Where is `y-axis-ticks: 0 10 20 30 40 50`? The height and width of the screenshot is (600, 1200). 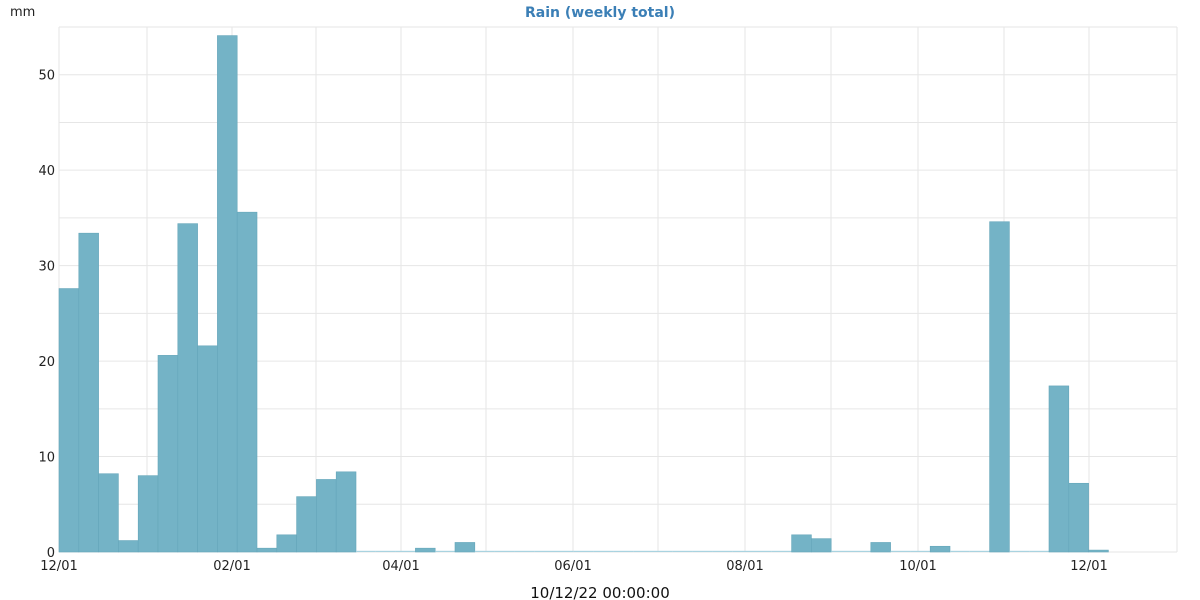
y-axis-ticks: 0 10 20 30 40 50 is located at coordinates (46, 315).